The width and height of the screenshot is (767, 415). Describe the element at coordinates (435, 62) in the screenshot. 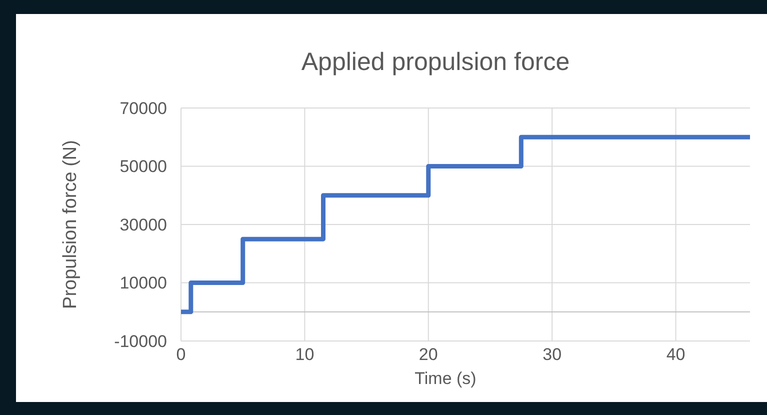

I see `chart-title: Applied propulsion force` at that location.